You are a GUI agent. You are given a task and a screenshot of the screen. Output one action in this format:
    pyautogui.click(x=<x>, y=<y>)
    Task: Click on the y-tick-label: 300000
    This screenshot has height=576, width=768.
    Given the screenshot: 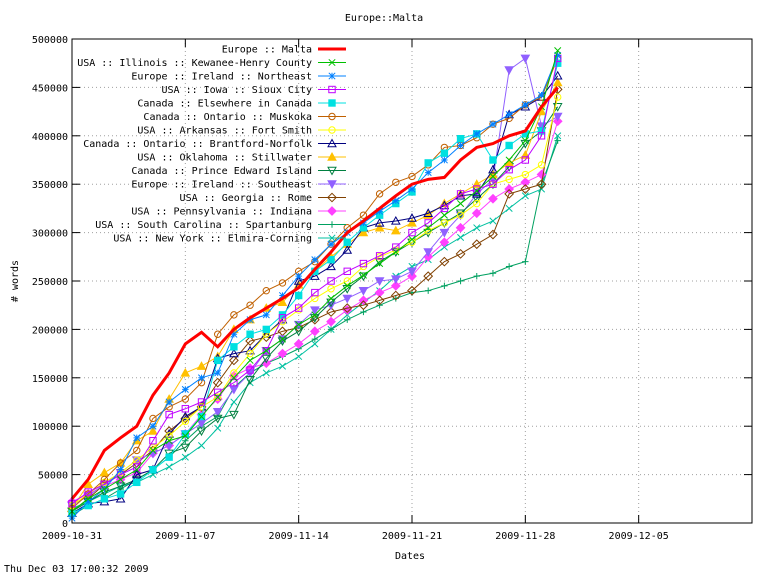 What is the action you would take?
    pyautogui.click(x=50, y=234)
    